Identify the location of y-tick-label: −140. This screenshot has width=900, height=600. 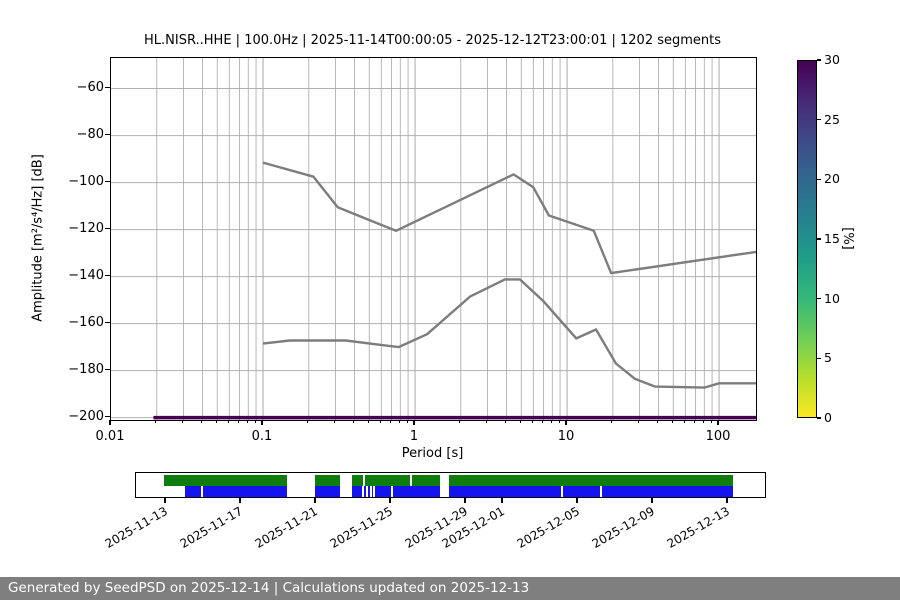
(86, 275).